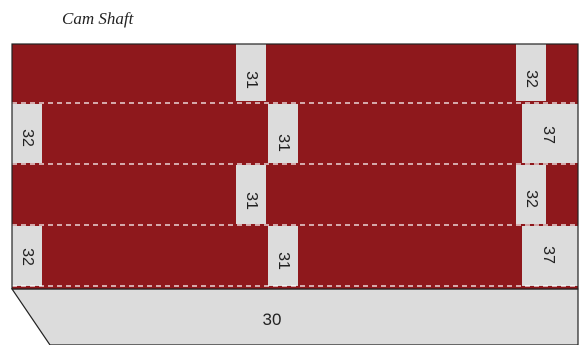 This screenshot has width=579, height=345. I want to click on segment-row3-b-label: 32, so click(531, 199).